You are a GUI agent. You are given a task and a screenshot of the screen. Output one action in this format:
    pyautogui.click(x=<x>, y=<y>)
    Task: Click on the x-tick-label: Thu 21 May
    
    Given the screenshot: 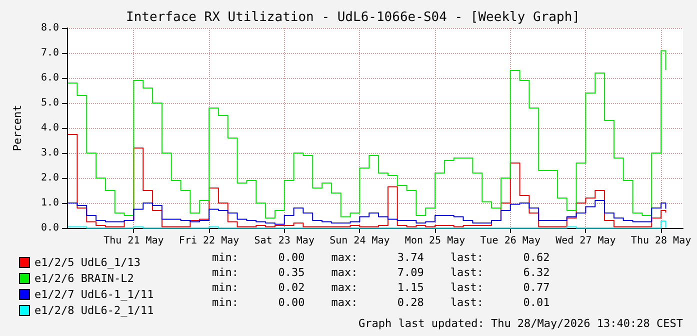 What is the action you would take?
    pyautogui.click(x=134, y=241)
    